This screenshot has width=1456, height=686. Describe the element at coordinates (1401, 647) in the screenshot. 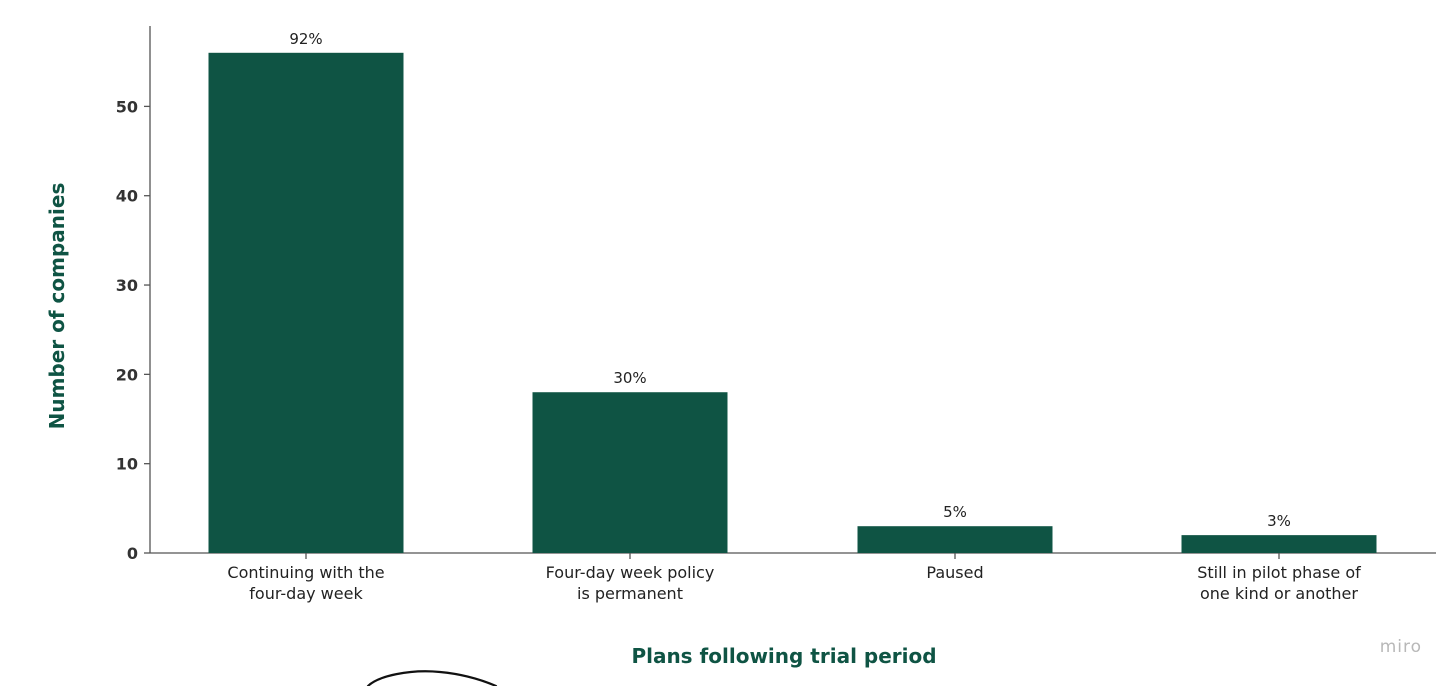

I see `miro-watermark: miro` at that location.